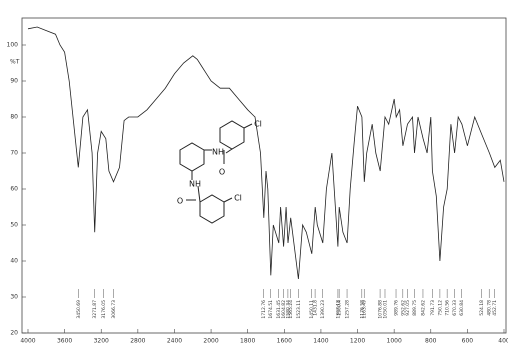  What do you see at coordinates (79, 309) in the screenshot?
I see `peak-label: 3450.69` at bounding box center [79, 309].